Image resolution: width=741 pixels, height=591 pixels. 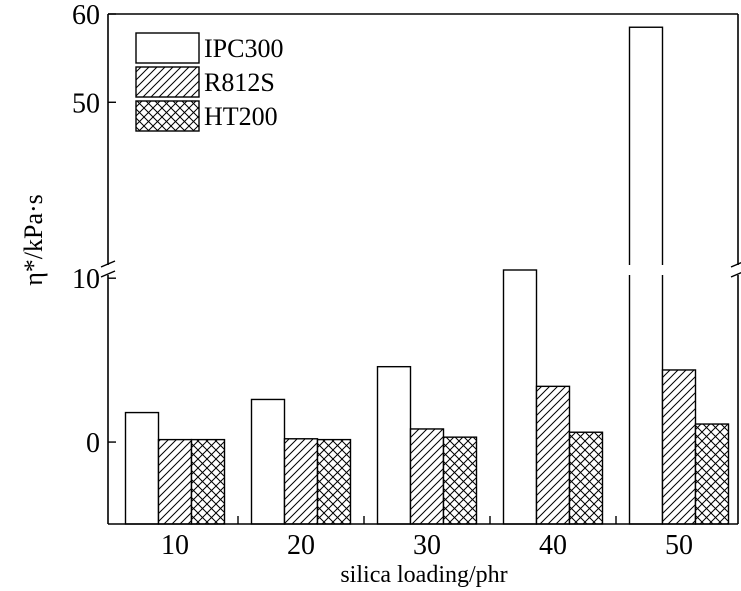 What do you see at coordinates (427, 545) in the screenshot?
I see `x-tick-label: 30` at bounding box center [427, 545].